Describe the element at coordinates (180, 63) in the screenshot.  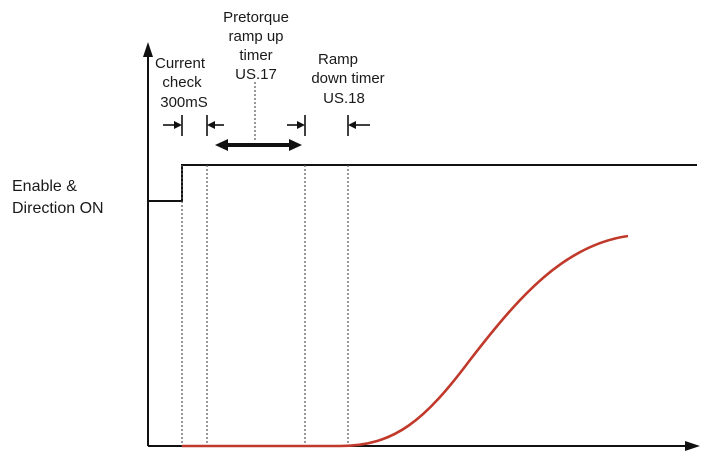
I see `current-check-label-line1: Current` at that location.